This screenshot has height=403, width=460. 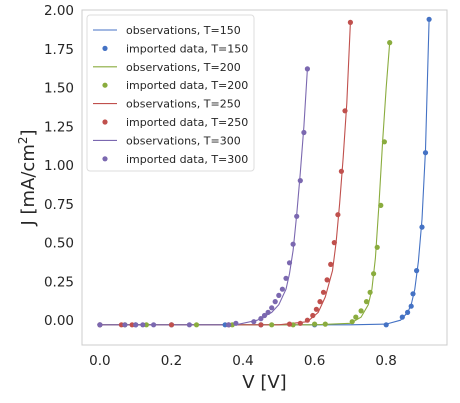 I want to click on legend-entry-label: imported data, T=250, so click(x=187, y=122).